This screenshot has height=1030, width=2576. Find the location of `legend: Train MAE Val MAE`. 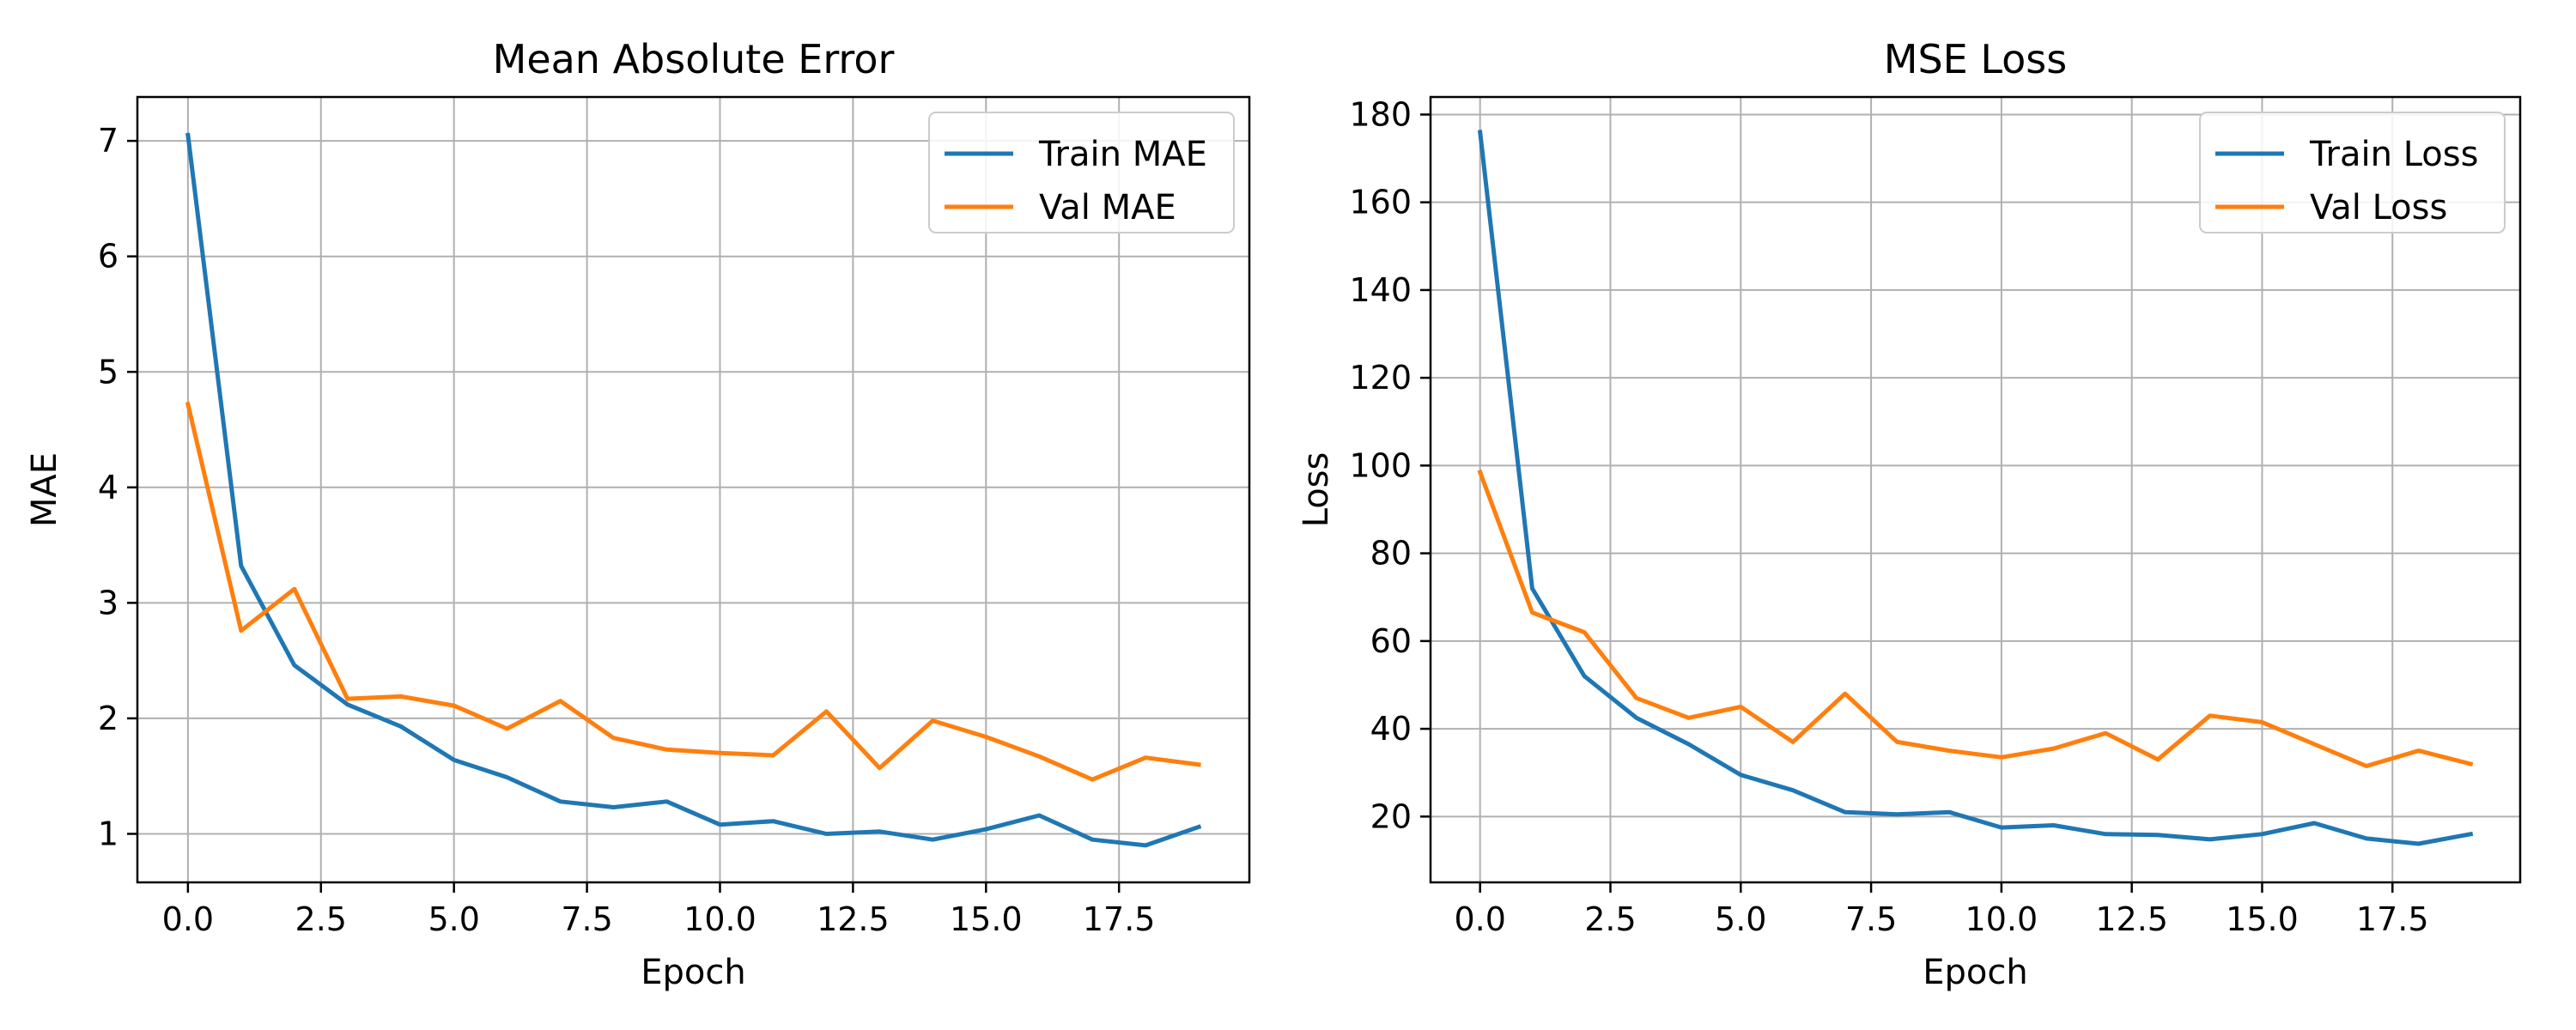

legend: Train MAE Val MAE is located at coordinates (1081, 172).